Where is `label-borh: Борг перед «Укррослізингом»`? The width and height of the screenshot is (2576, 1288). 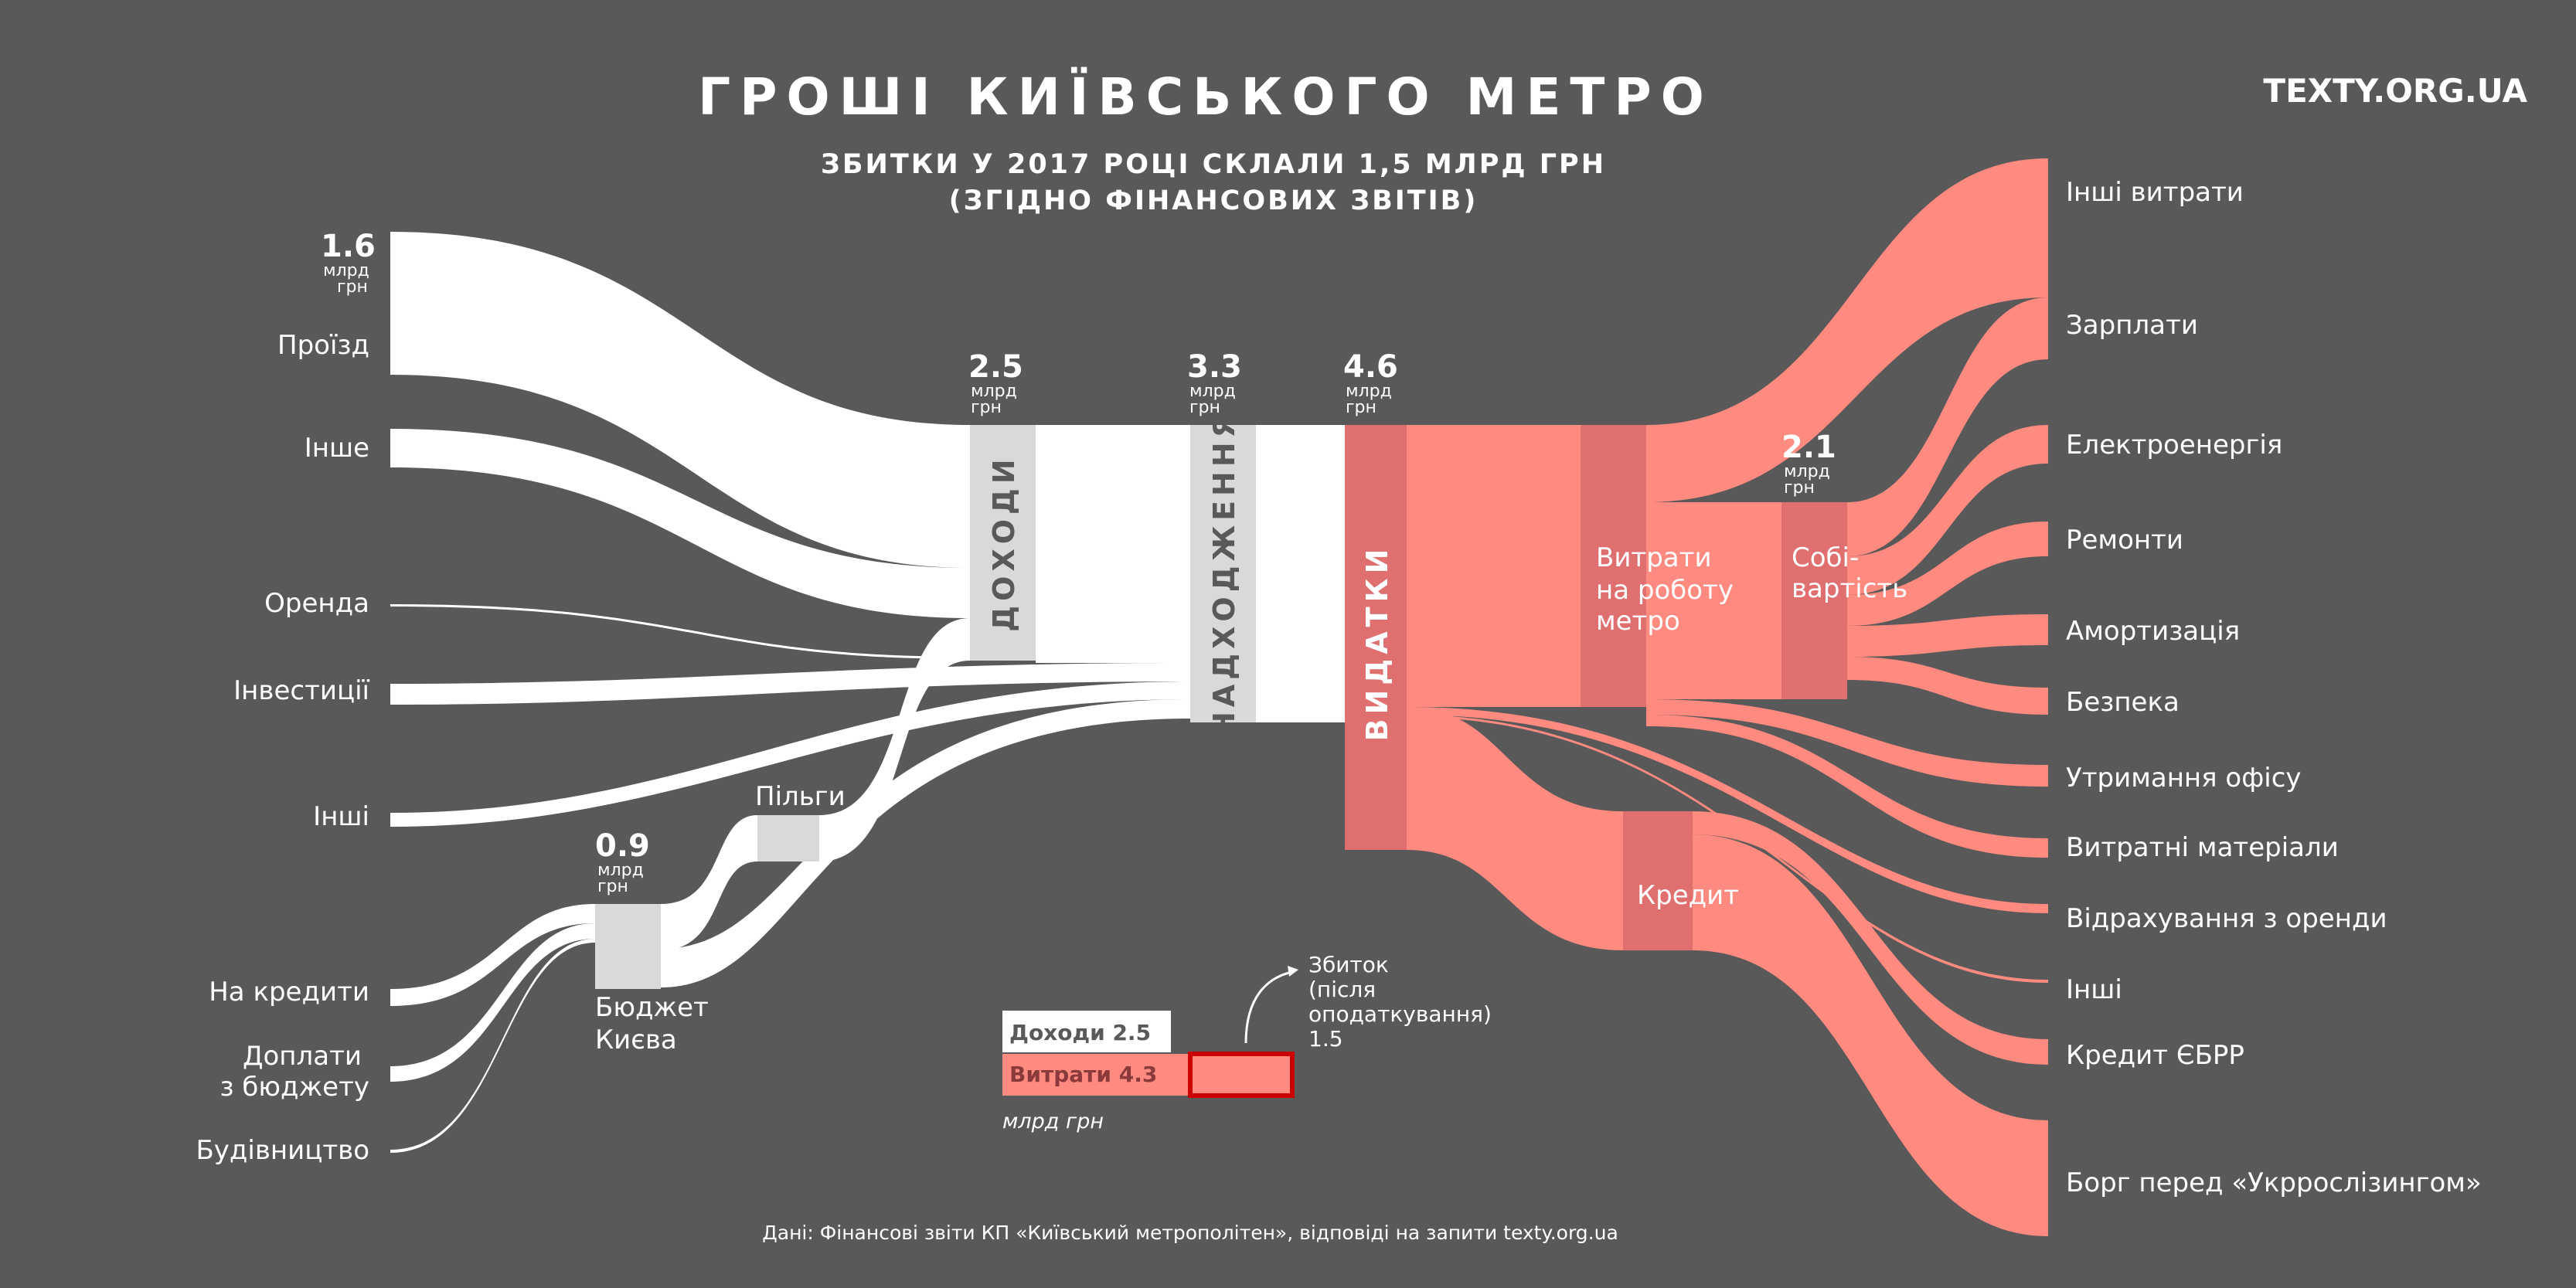
label-borh: Борг перед «Укррослізингом» is located at coordinates (2274, 1182).